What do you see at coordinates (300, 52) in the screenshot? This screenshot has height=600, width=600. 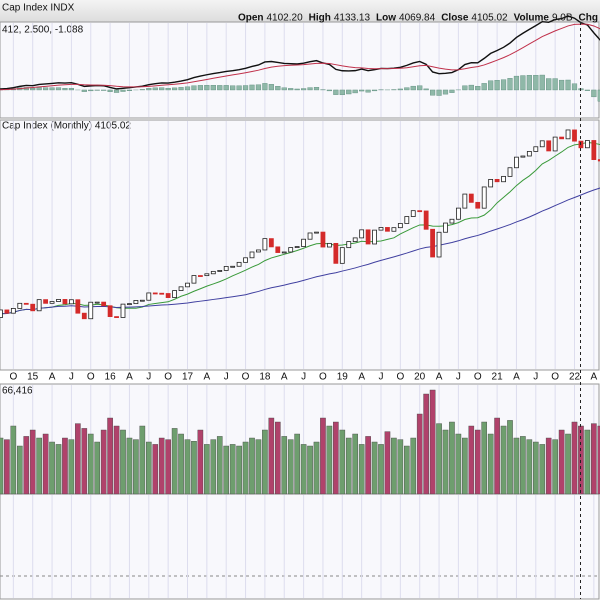 I see `macd-line` at bounding box center [300, 52].